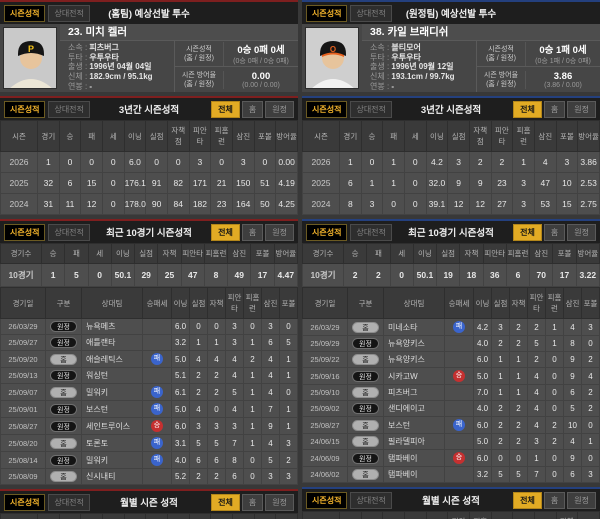 This screenshot has height=519, width=600. What do you see at coordinates (31, 49) in the screenshot?
I see `svg-text: P` at bounding box center [31, 49].